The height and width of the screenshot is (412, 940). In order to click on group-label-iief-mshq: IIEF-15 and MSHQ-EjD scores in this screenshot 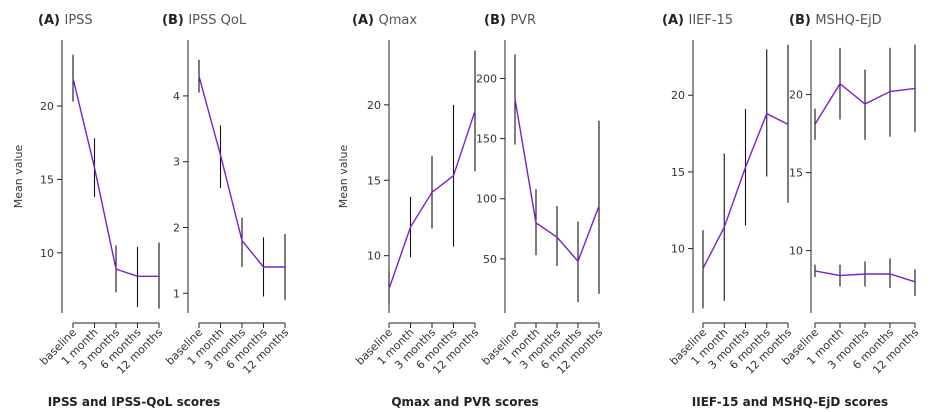, I will do `click(790, 402)`.